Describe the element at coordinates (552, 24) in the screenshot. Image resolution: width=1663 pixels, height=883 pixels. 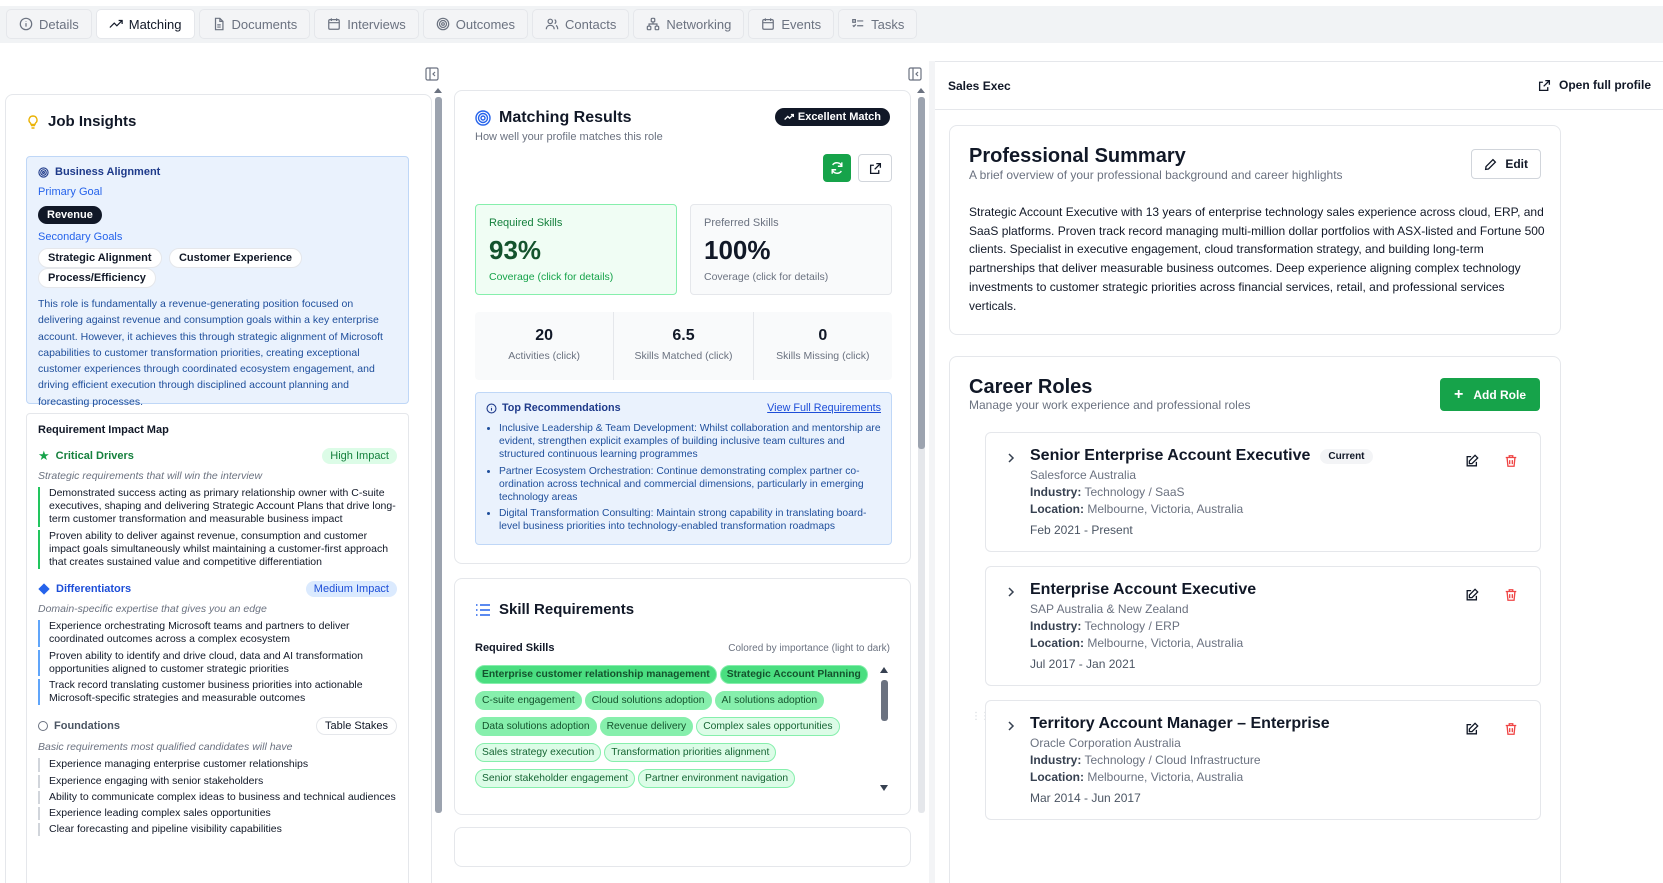
I see `users-icon` at that location.